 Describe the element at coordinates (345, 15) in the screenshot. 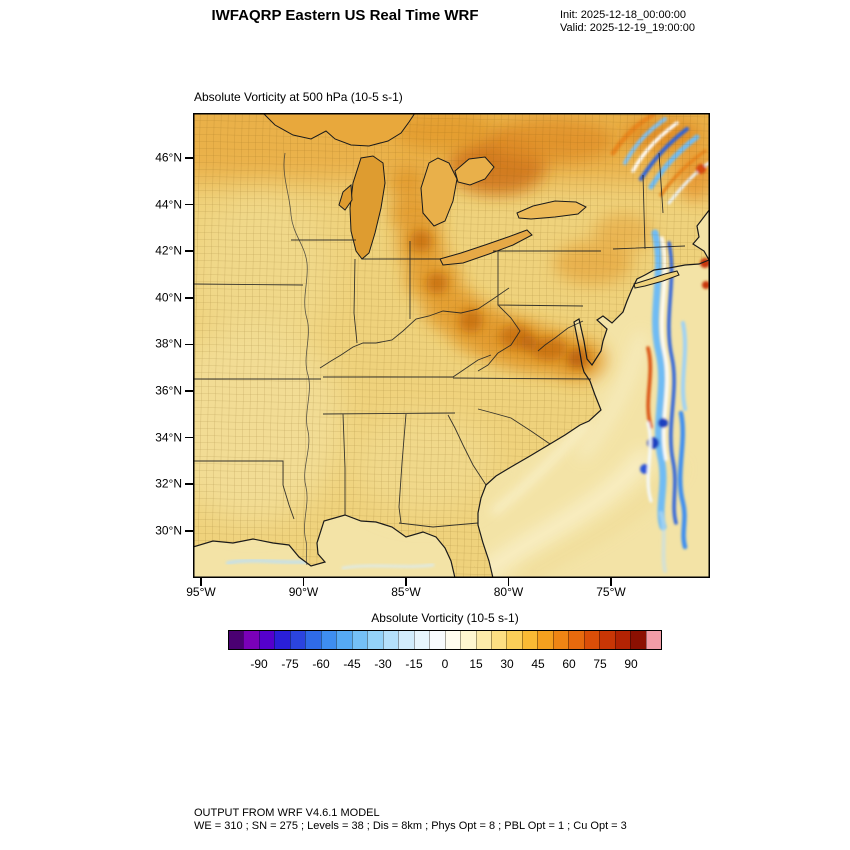

I see `page-title: IWFAQRP Eastern US Real Time WRF` at that location.